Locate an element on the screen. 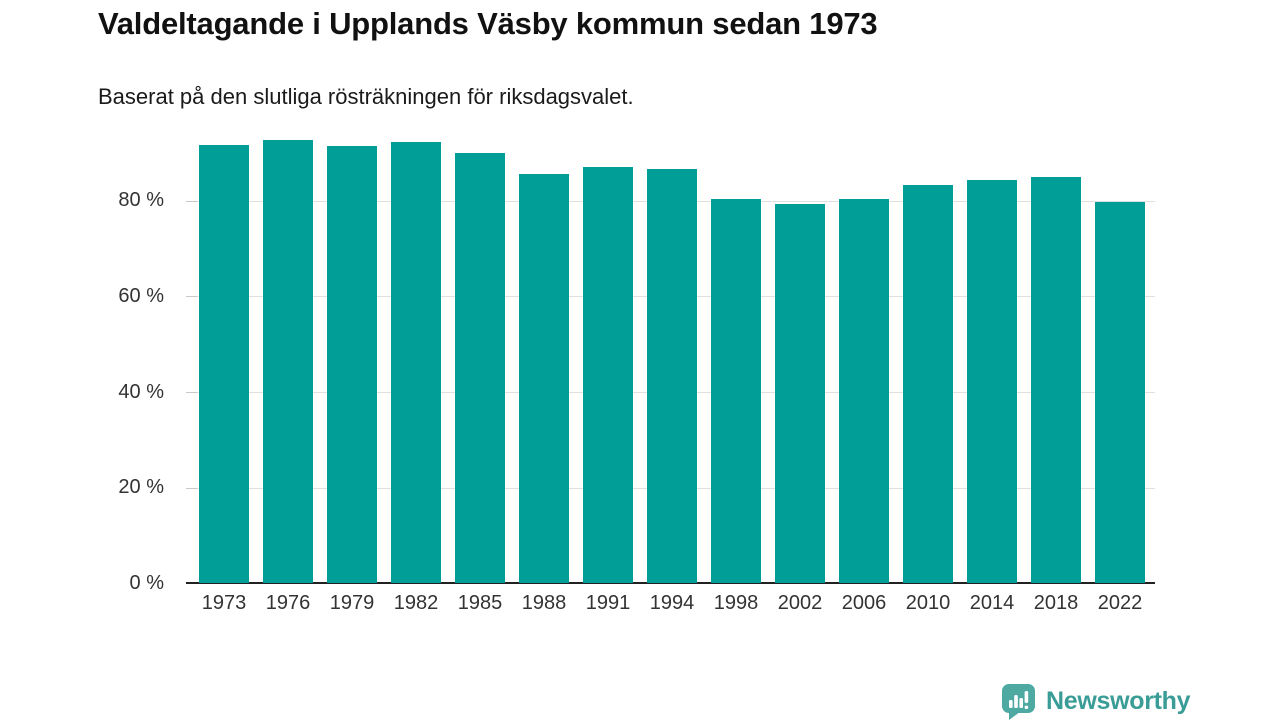 The height and width of the screenshot is (720, 1280). x-axis-label: 2022 is located at coordinates (1120, 603).